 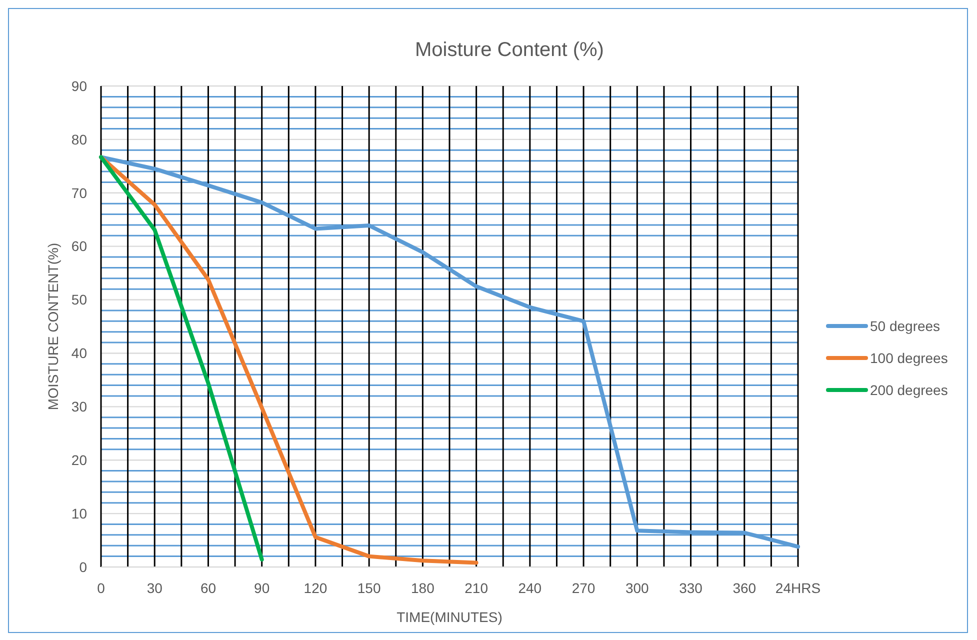 I want to click on y-tick-label: 40, so click(x=79, y=353).